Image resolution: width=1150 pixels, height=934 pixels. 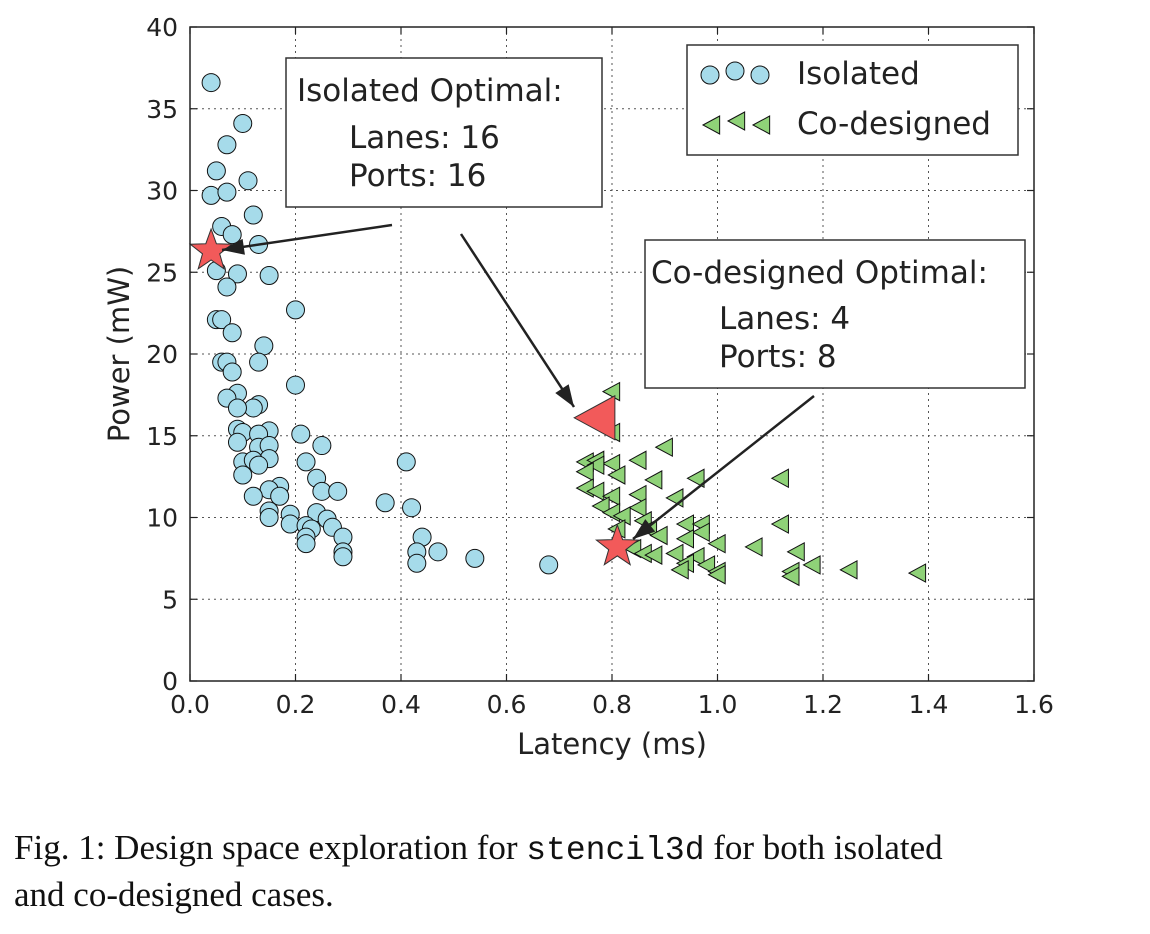 I want to click on y-tick-label: 15, so click(x=162, y=436).